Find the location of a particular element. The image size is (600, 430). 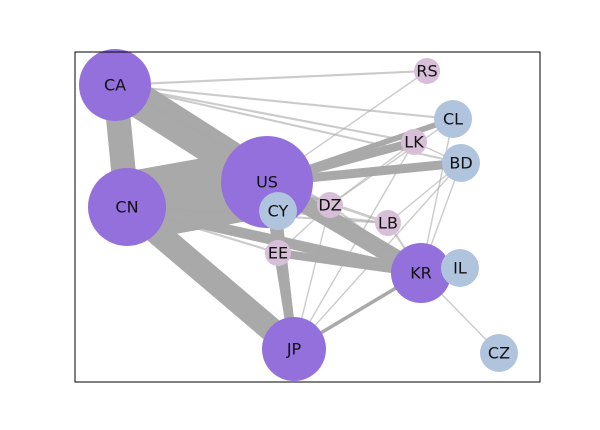

node-label-lb: LB is located at coordinates (388, 223).